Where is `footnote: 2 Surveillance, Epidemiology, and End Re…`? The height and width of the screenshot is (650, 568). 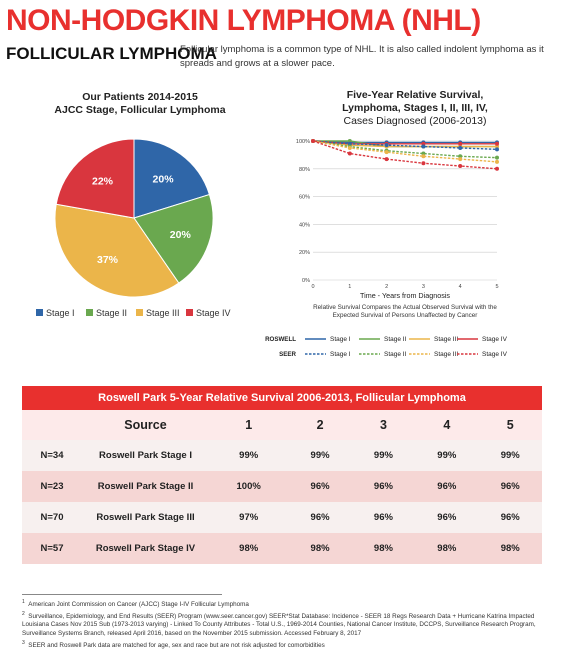 footnote: 2 Surveillance, Epidemiology, and End Re… is located at coordinates (279, 623).